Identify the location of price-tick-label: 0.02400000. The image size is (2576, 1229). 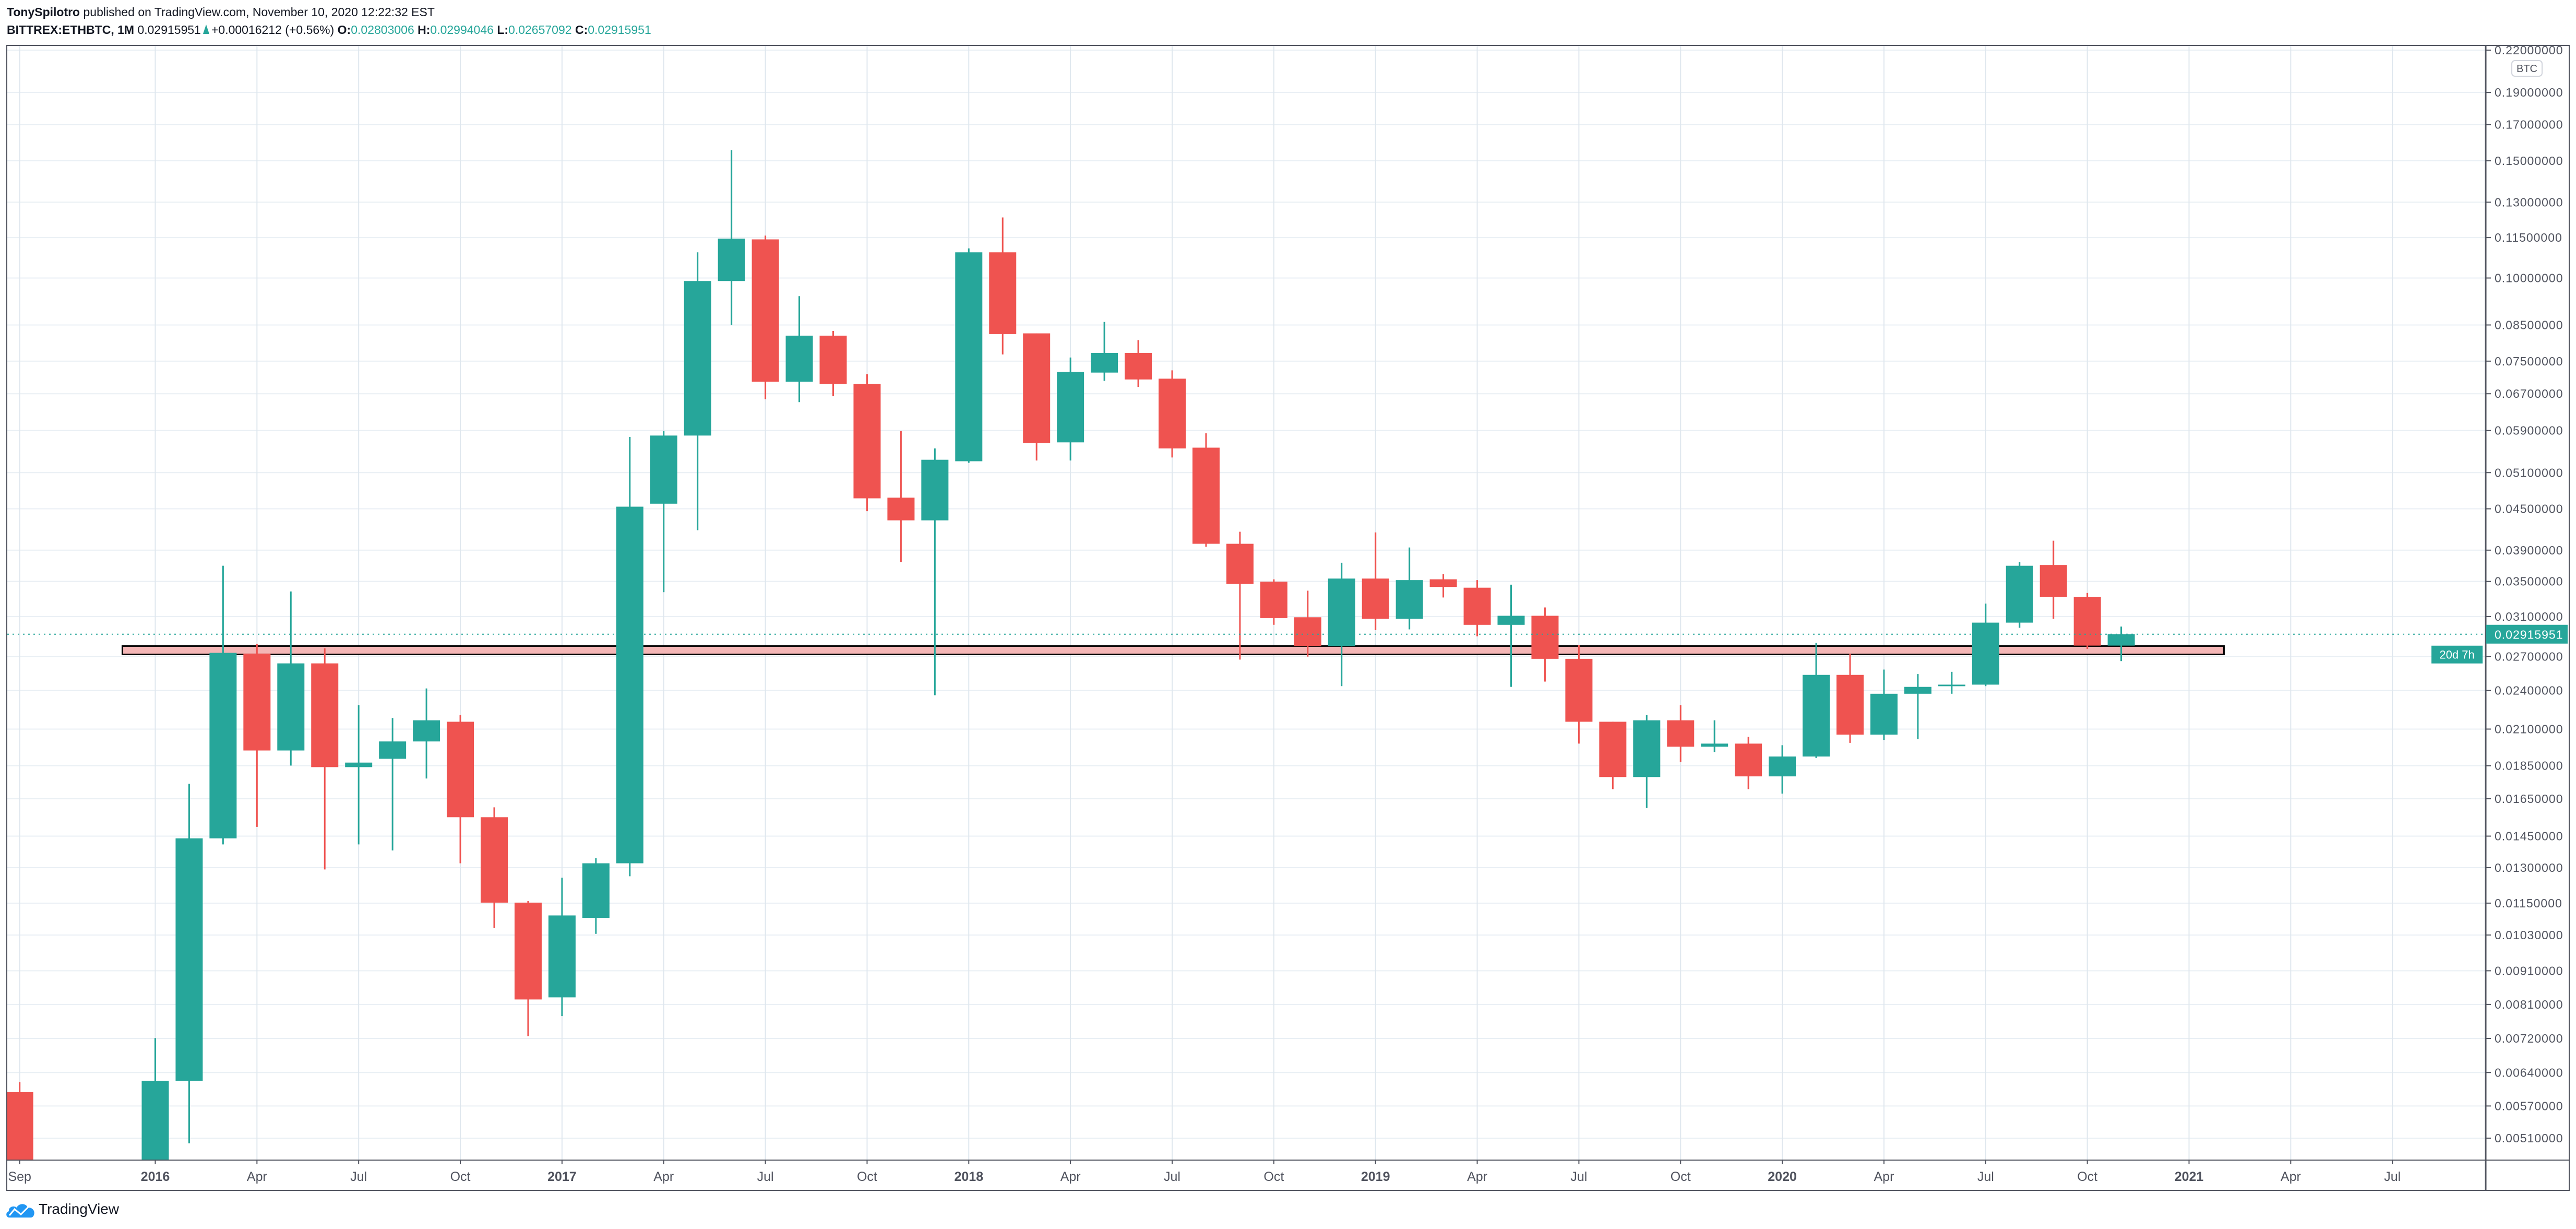
(2529, 691).